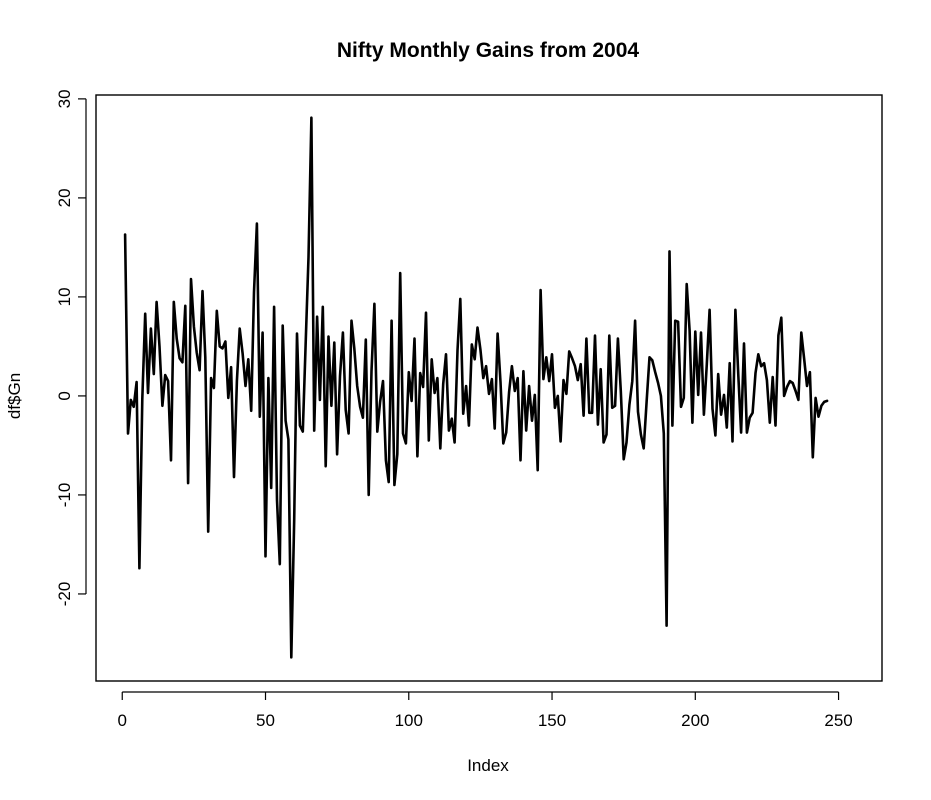 Image resolution: width=931 pixels, height=800 pixels. What do you see at coordinates (488, 765) in the screenshot?
I see `x-axis-label: Index` at bounding box center [488, 765].